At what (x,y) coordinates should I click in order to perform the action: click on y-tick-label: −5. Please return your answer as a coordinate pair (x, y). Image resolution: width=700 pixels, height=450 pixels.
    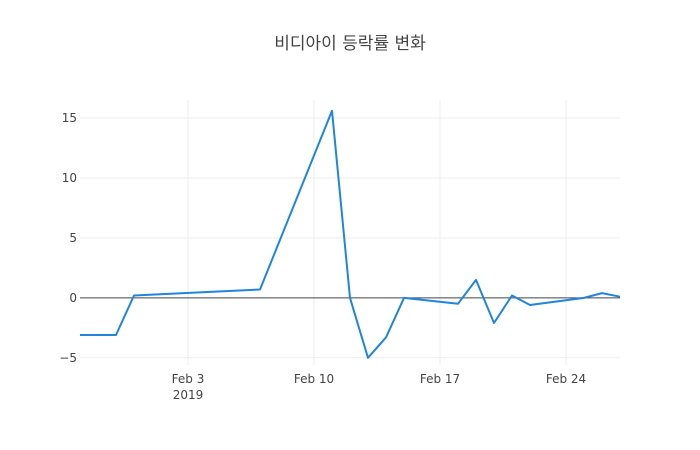
    Looking at the image, I should click on (68, 358).